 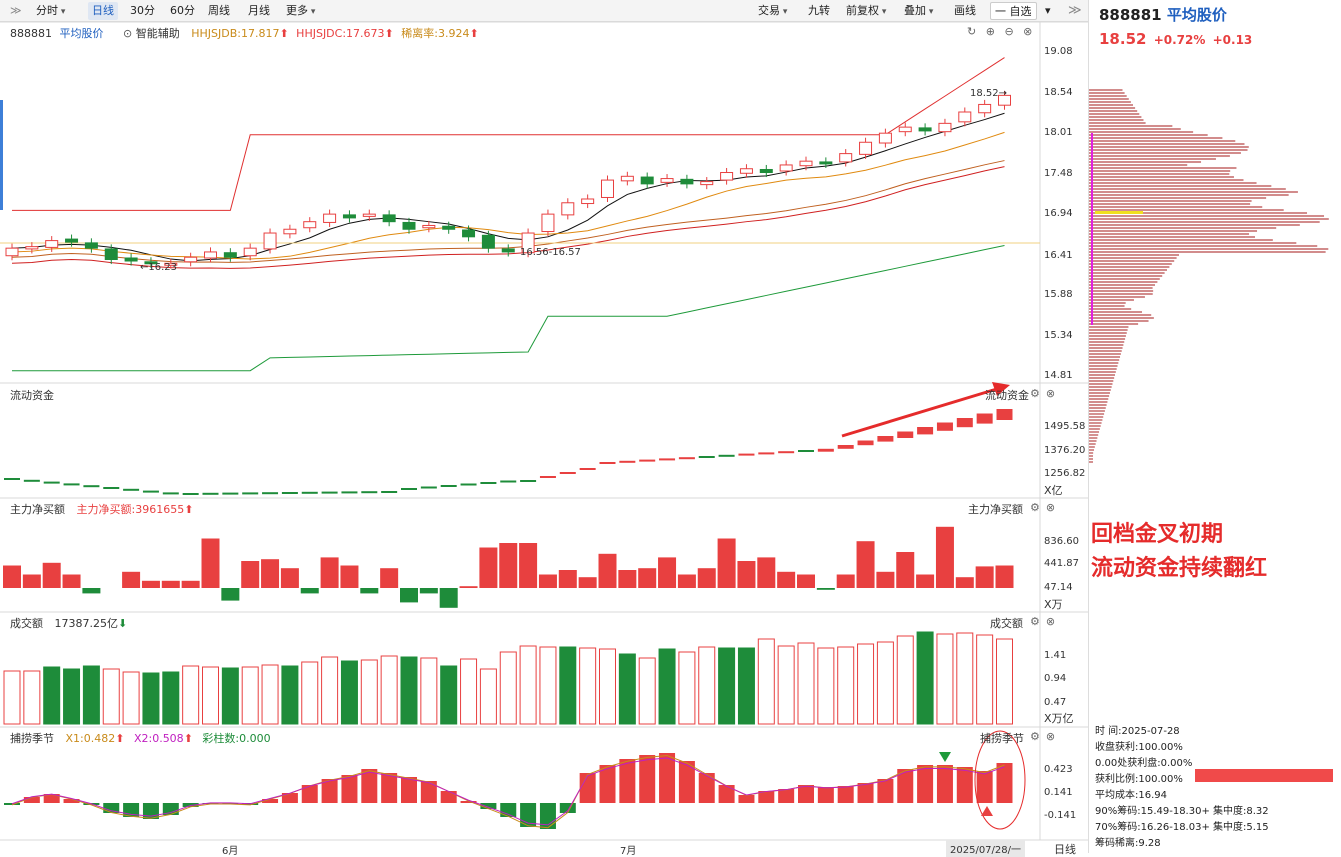 I want to click on toolbar-fenshi-button: 分时, so click(x=50, y=11).